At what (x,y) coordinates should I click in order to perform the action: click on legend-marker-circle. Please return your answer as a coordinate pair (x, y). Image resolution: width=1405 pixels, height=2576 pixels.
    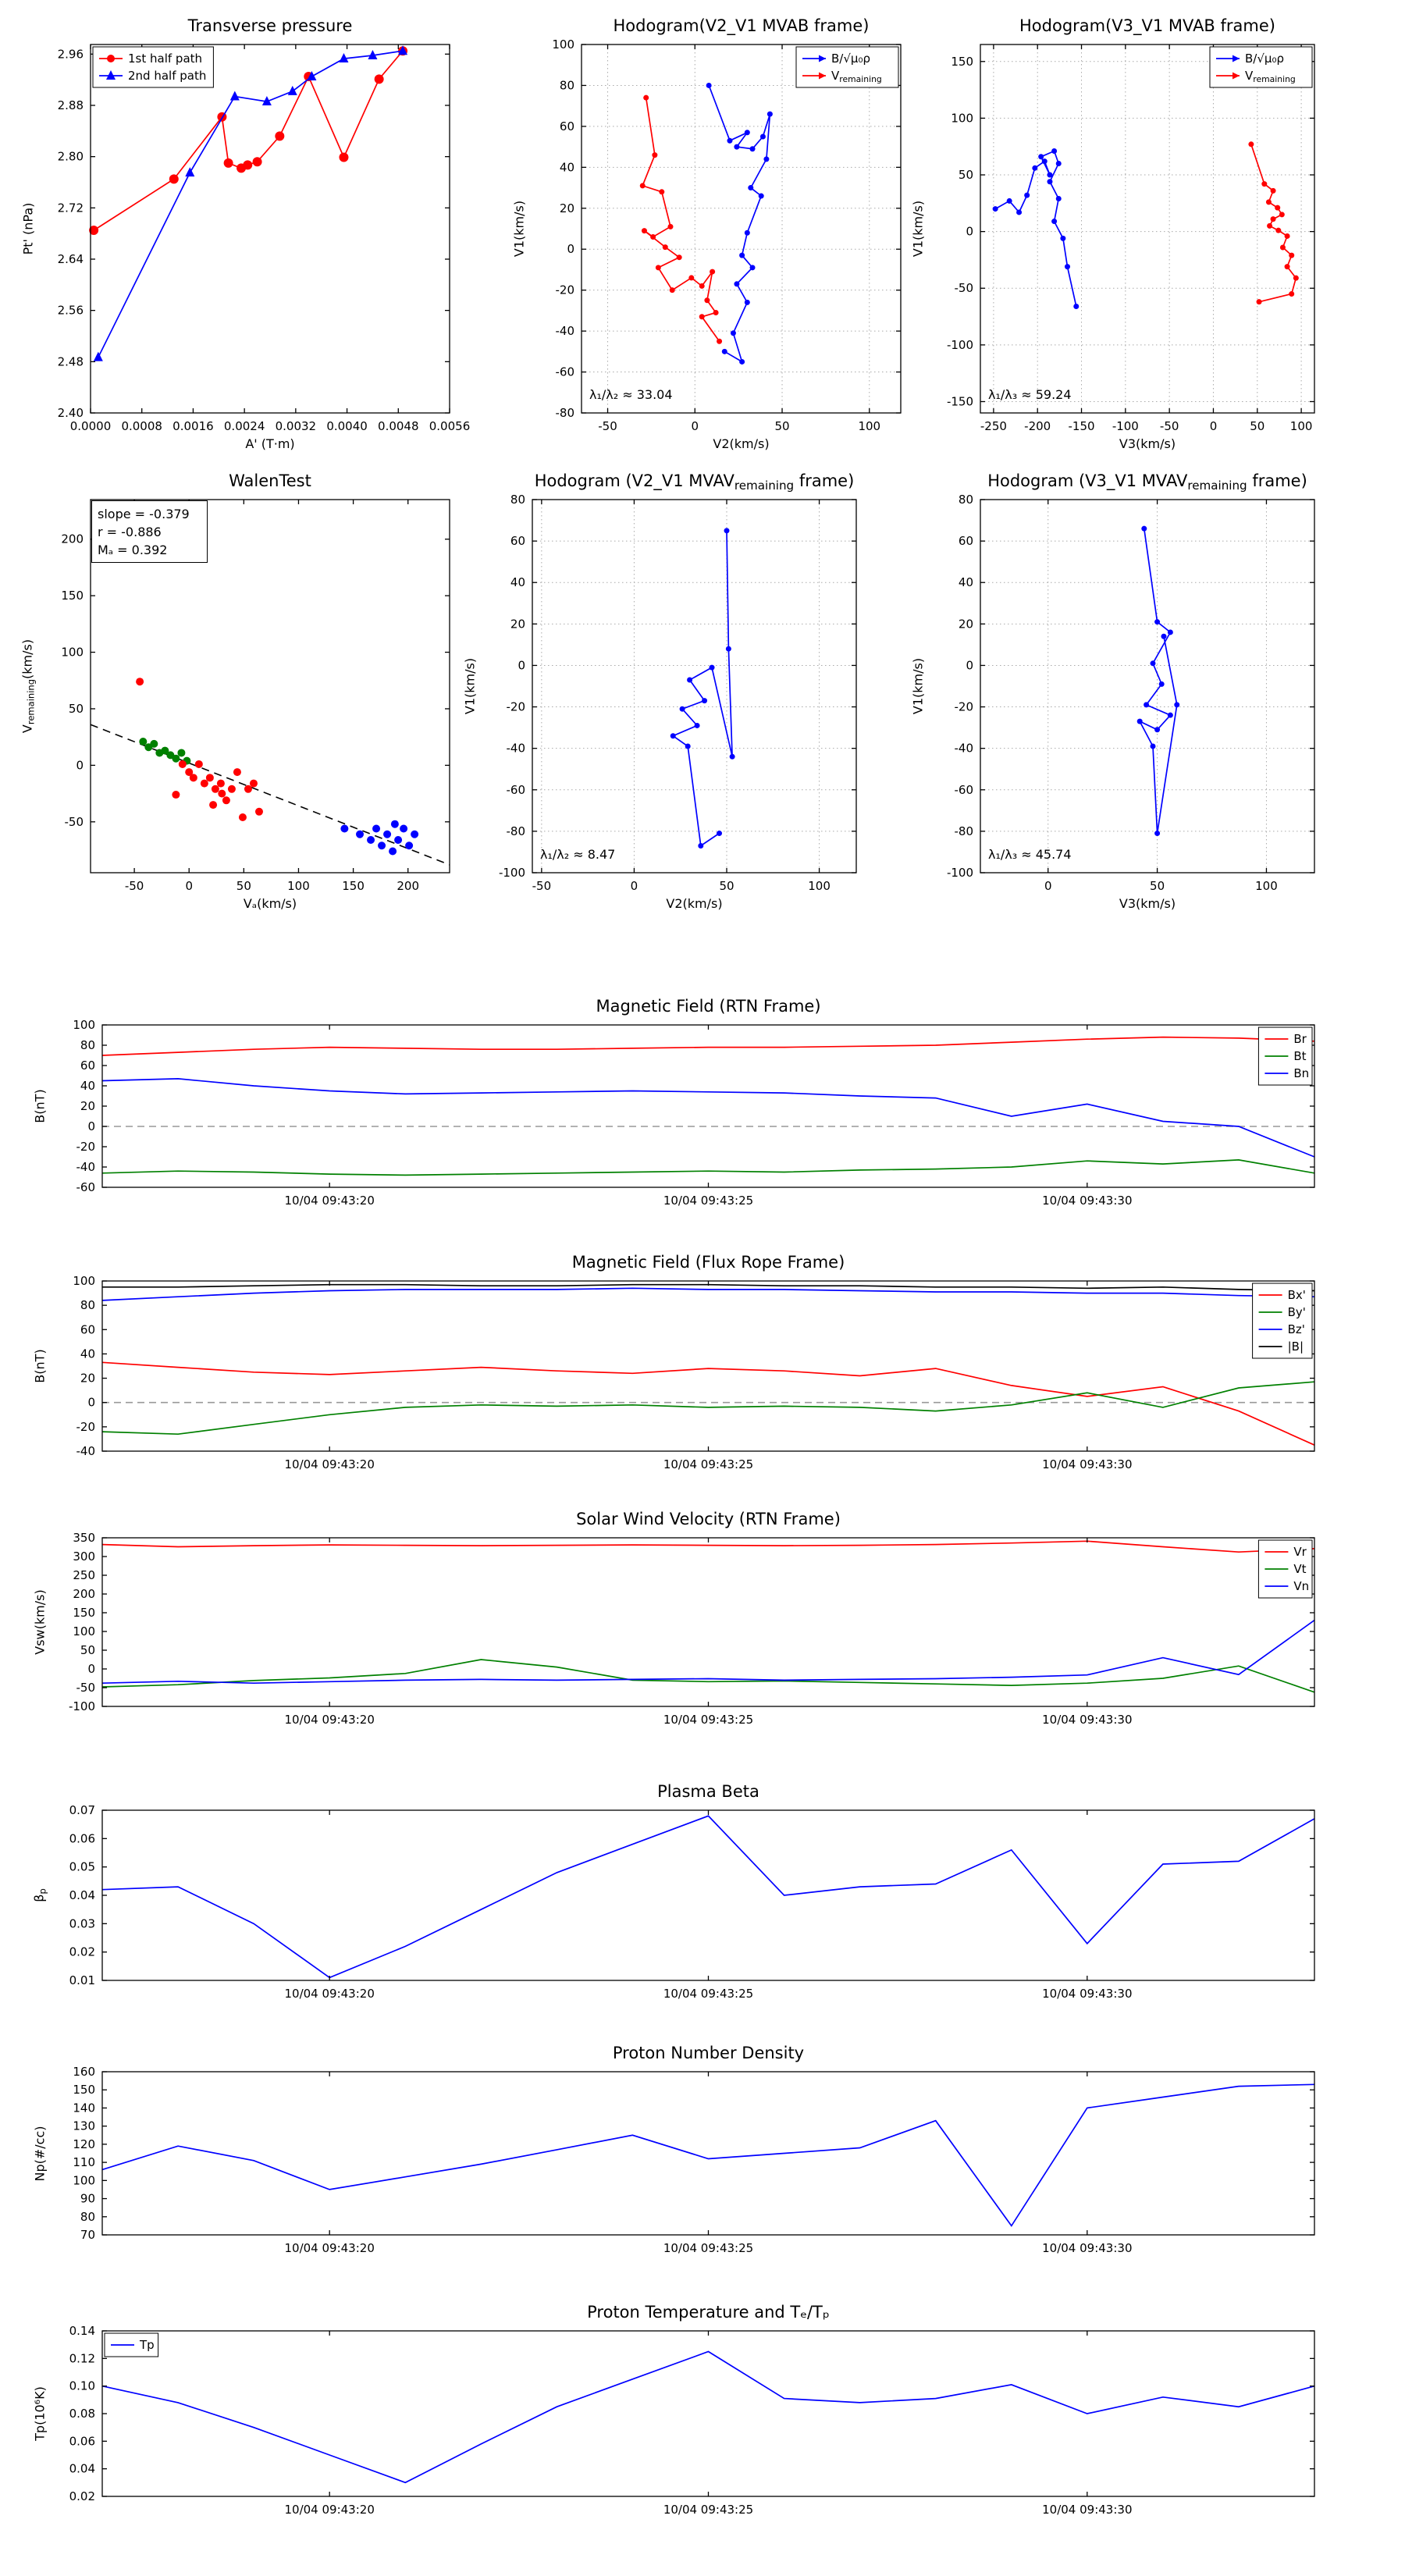
    Looking at the image, I should click on (111, 58).